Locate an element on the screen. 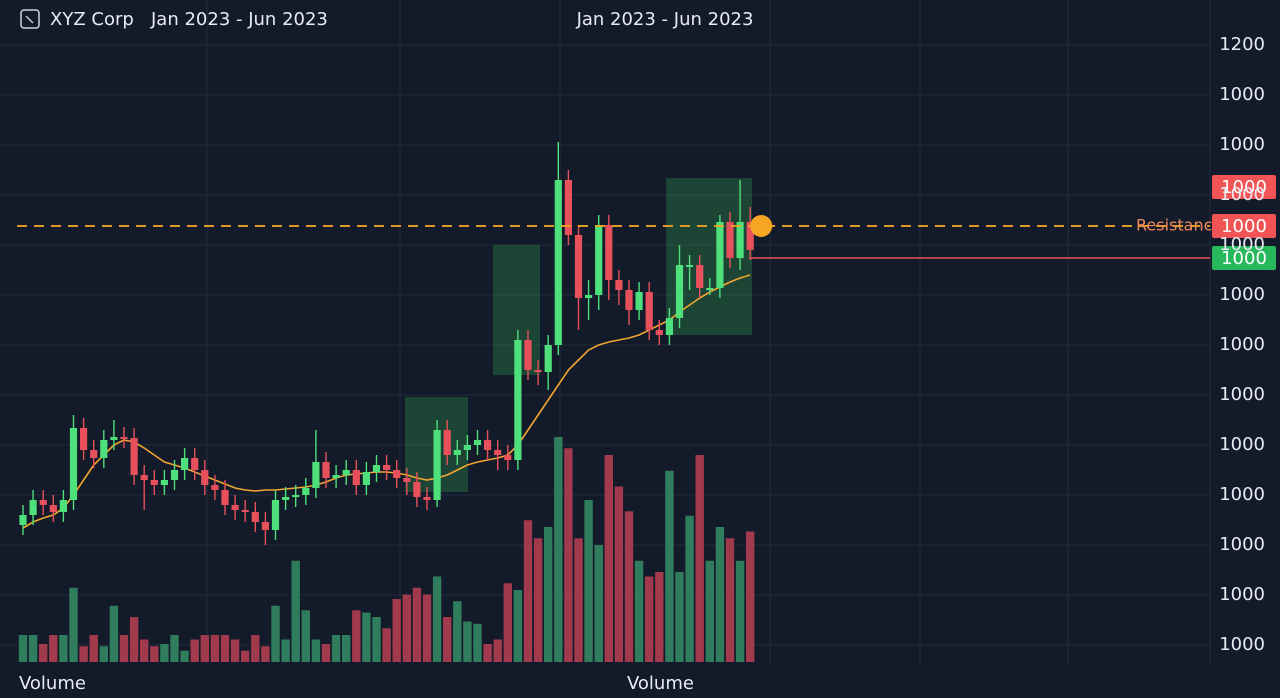  chart-center-title: Jan 2023 - Jun 2023 is located at coordinates (665, 19).